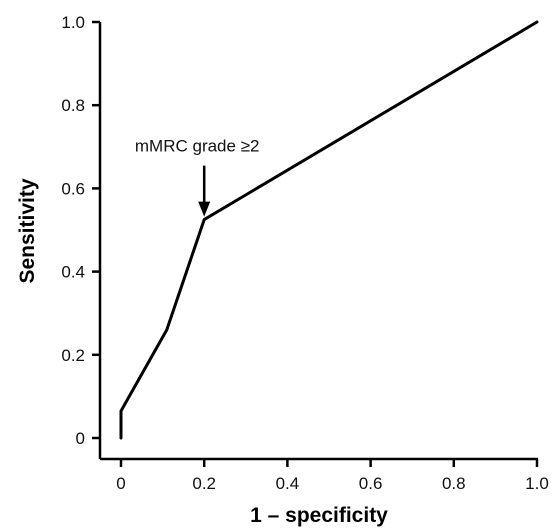  Describe the element at coordinates (73, 272) in the screenshot. I see `y-tick-label: 0.4` at that location.